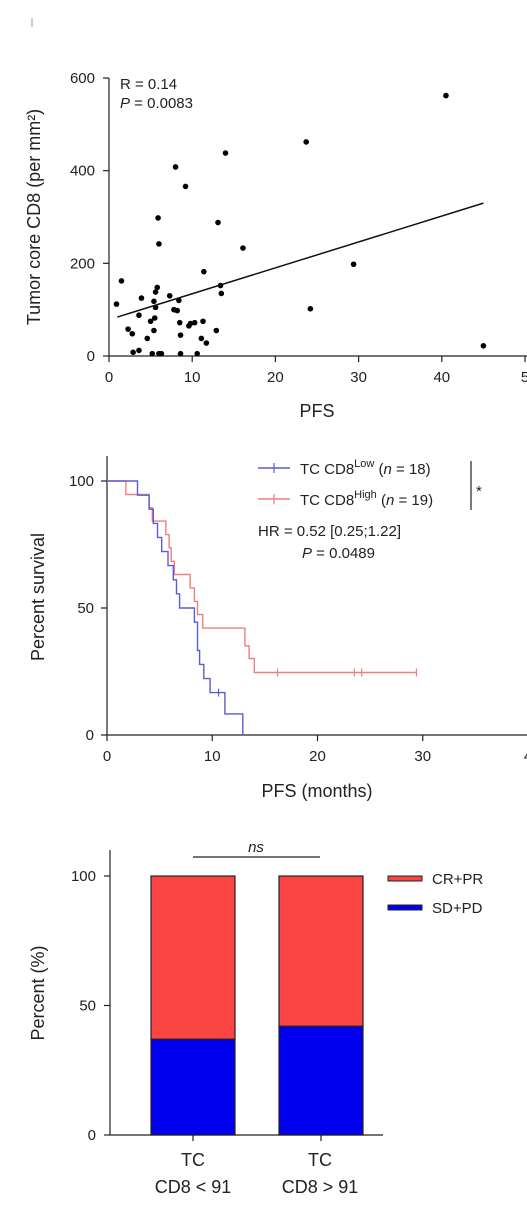 Image resolution: width=527 pixels, height=1209 pixels. I want to click on scatter-x-tick-label: 10, so click(192, 377).